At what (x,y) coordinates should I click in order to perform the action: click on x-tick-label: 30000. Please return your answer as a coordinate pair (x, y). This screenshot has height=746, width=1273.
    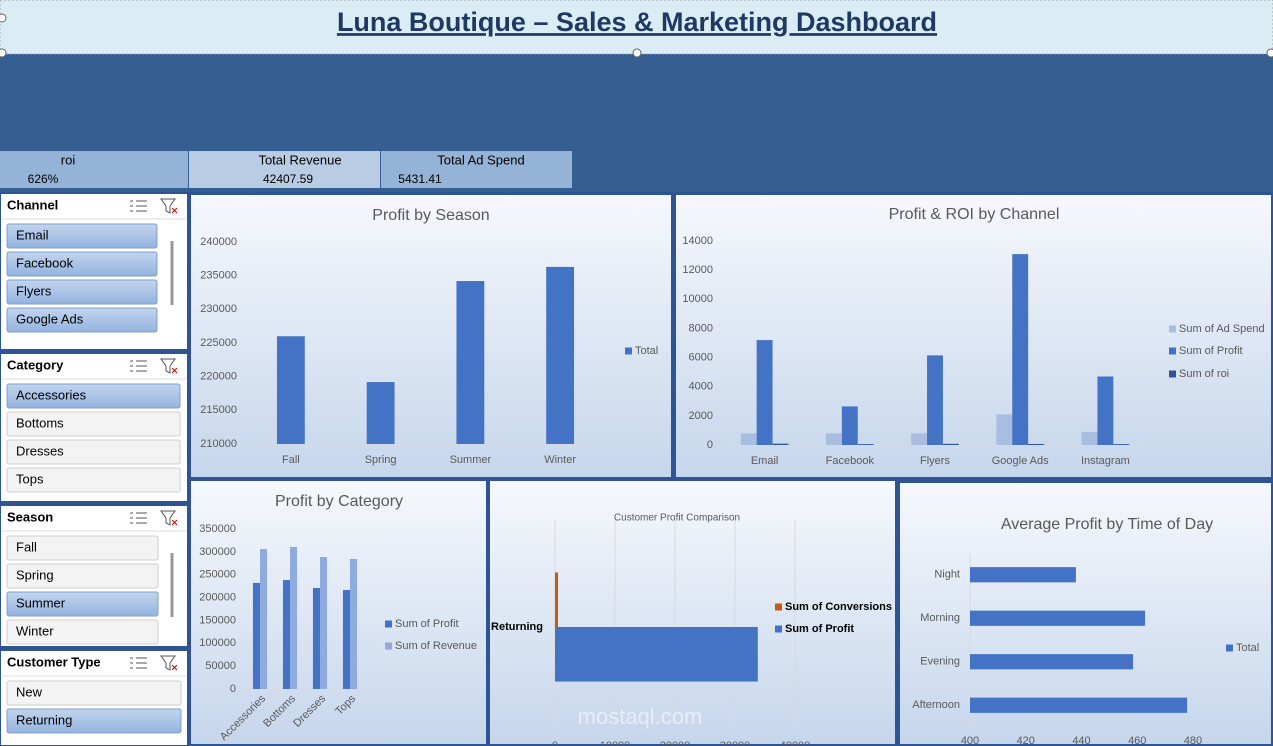
    Looking at the image, I should click on (735, 743).